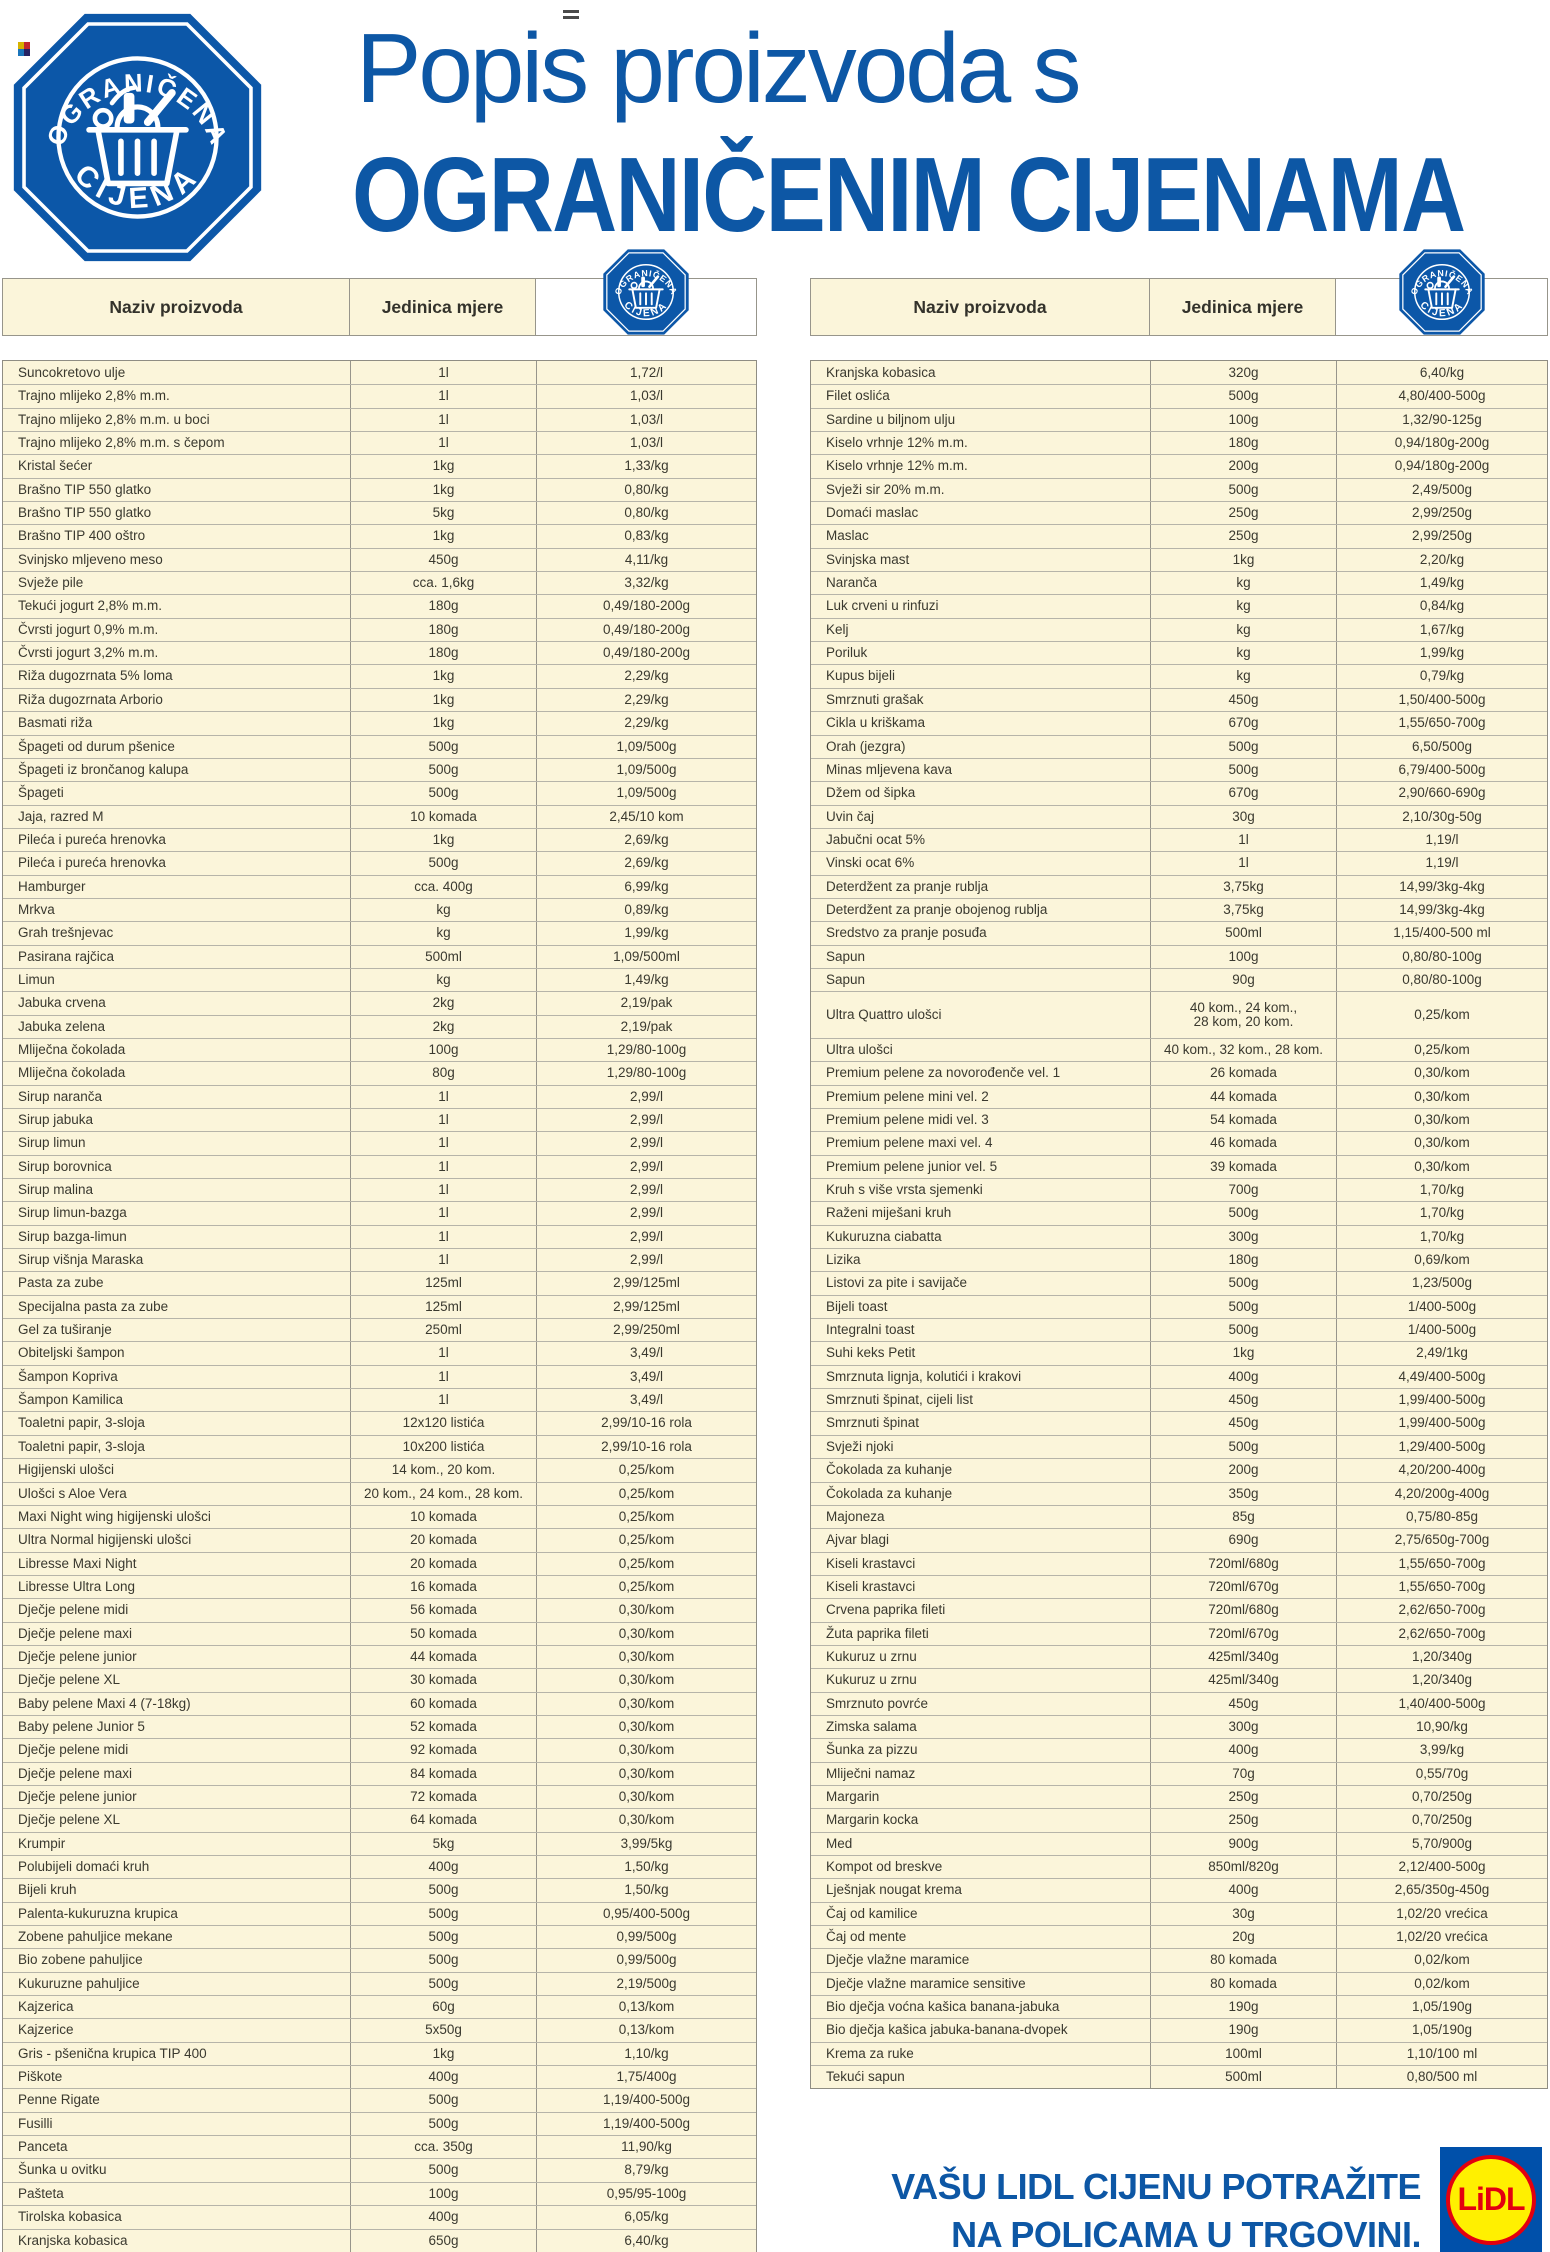 This screenshot has height=2252, width=1550. Describe the element at coordinates (981, 980) in the screenshot. I see `product-name-cell: Sapun` at that location.